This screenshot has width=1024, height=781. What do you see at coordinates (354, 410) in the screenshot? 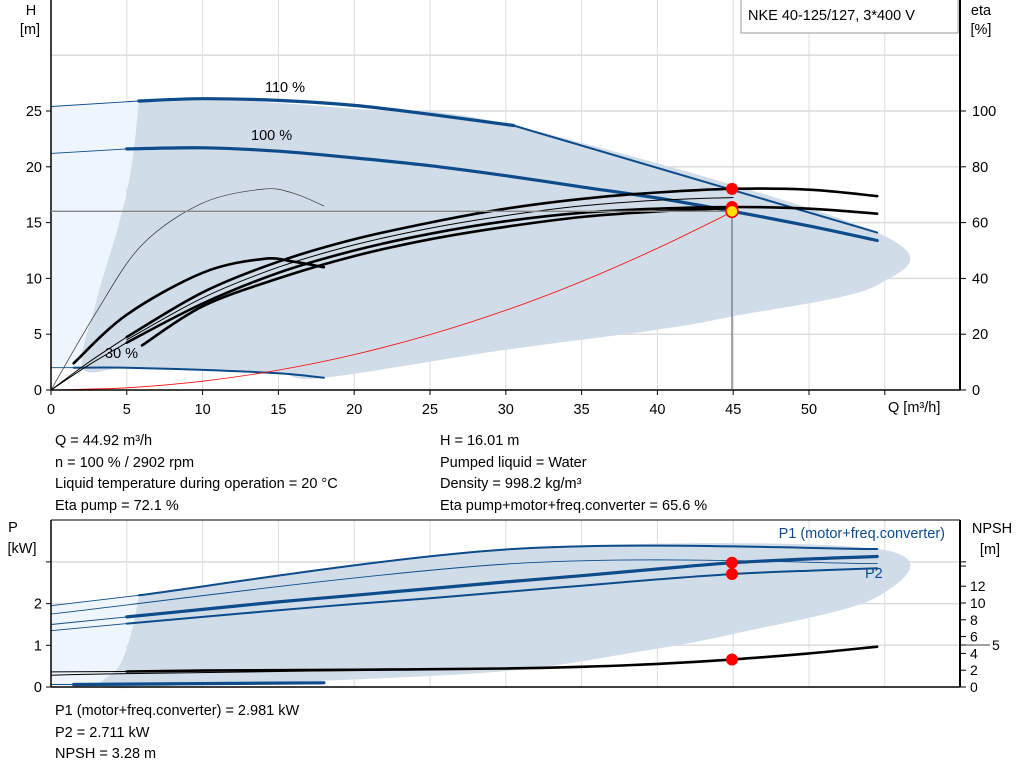
I see `x-tick-label: 20` at bounding box center [354, 410].